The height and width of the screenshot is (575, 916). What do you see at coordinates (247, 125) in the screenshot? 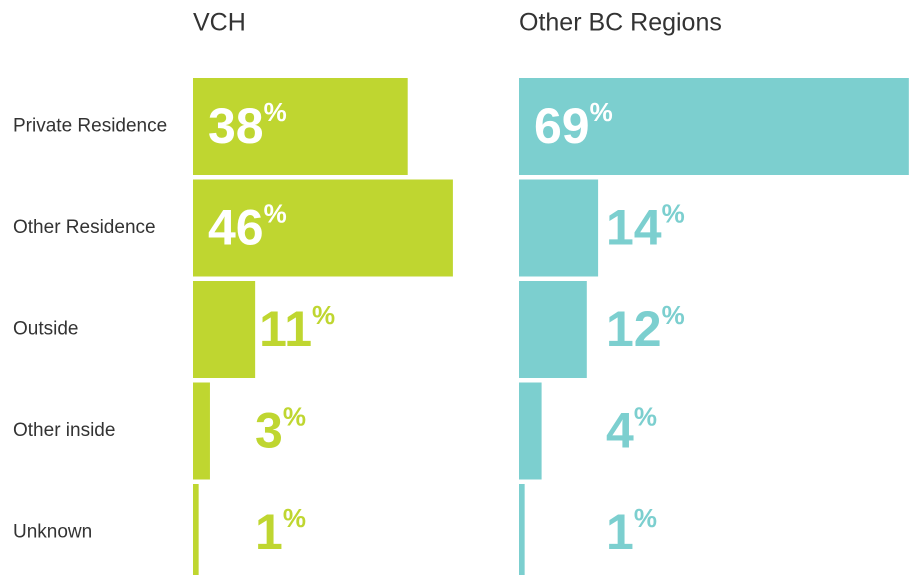
I see `value-label: 38%` at bounding box center [247, 125].